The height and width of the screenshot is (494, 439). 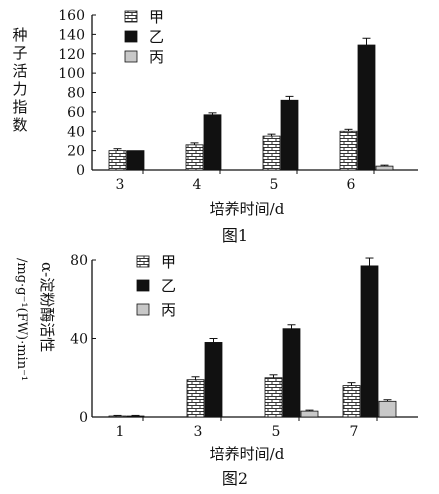 What do you see at coordinates (71, 74) in the screenshot?
I see `y-tick-label: 100` at bounding box center [71, 74].